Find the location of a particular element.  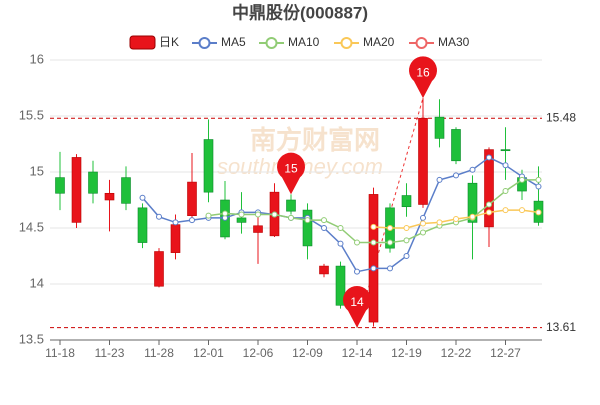

x-tick-label: 12-22 is located at coordinates (456, 353).